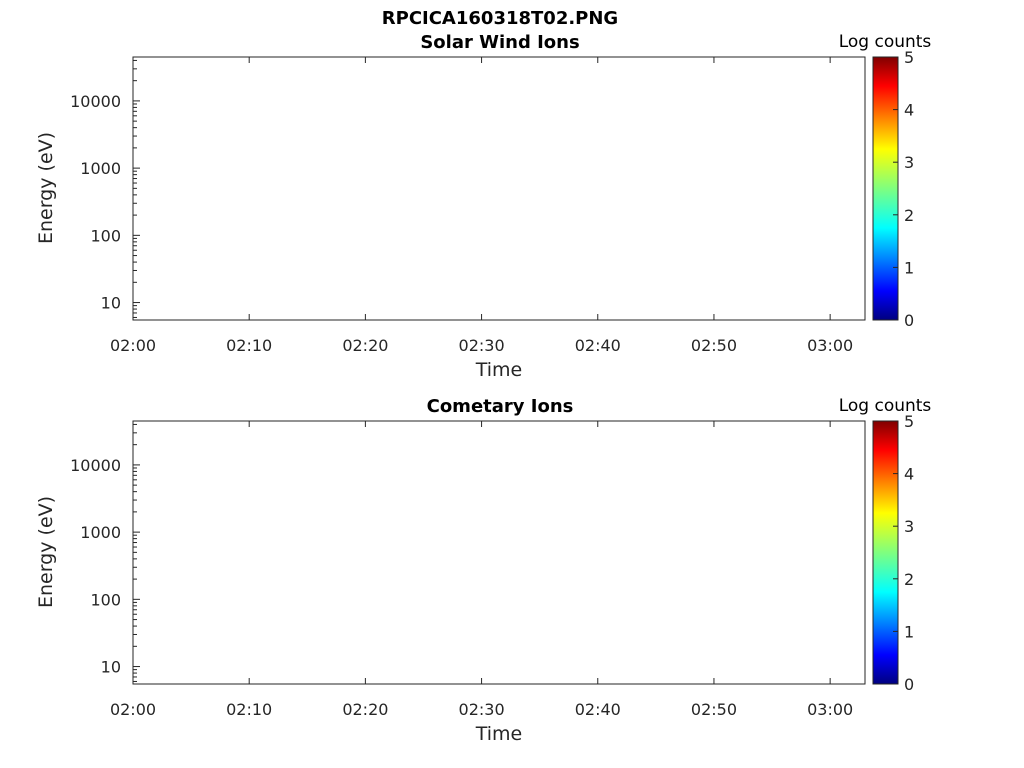  Describe the element at coordinates (249, 345) in the screenshot. I see `x-tick-label: 02:10` at that location.